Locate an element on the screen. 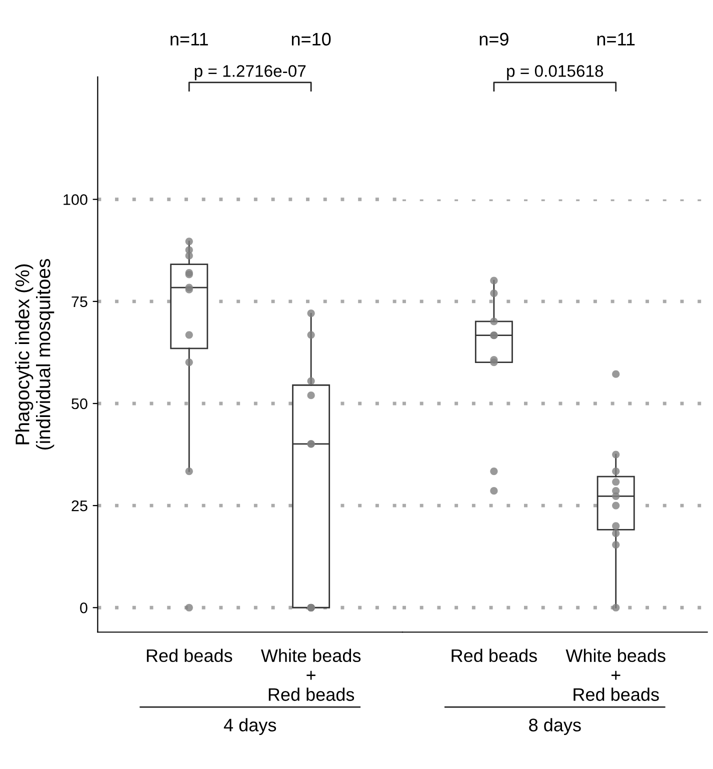  text: 4 days is located at coordinates (250, 727).